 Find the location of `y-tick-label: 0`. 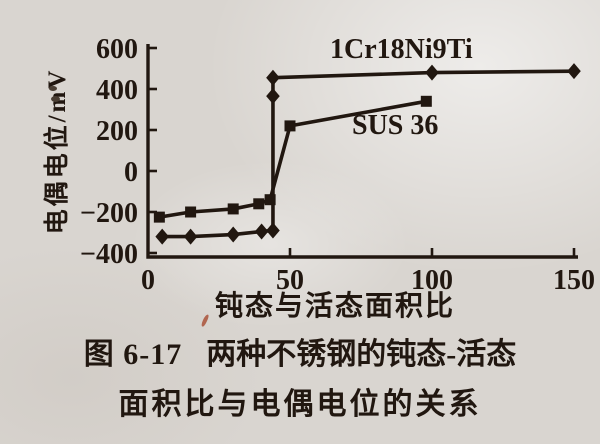

y-tick-label: 0 is located at coordinates (131, 172).